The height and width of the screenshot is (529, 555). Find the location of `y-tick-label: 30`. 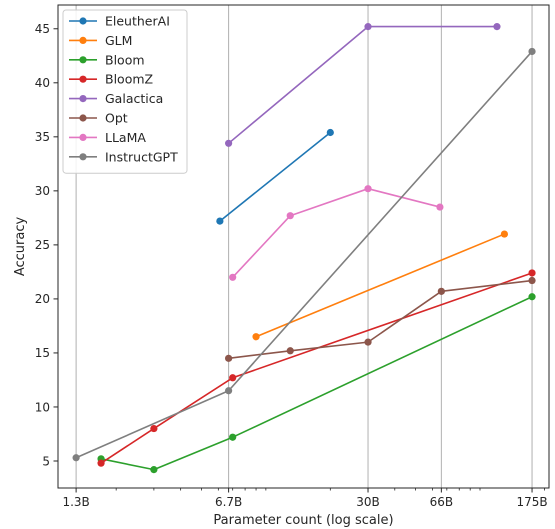

y-tick-label: 30 is located at coordinates (42, 191).